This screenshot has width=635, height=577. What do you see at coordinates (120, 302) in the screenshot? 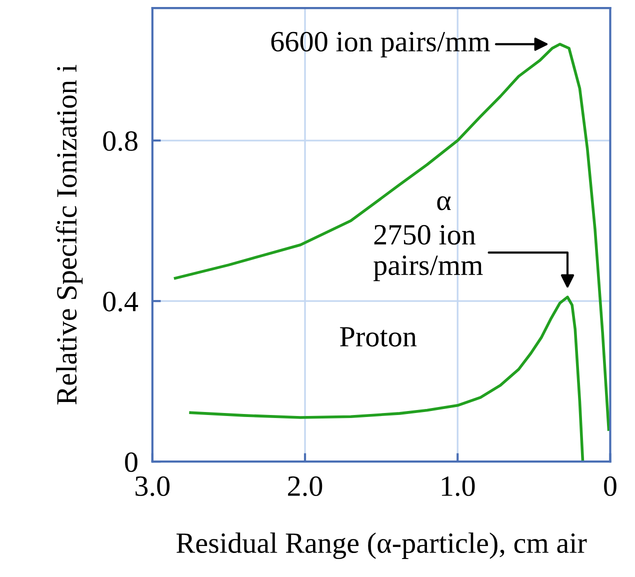
I see `y-tick-label: 0.4` at bounding box center [120, 302].